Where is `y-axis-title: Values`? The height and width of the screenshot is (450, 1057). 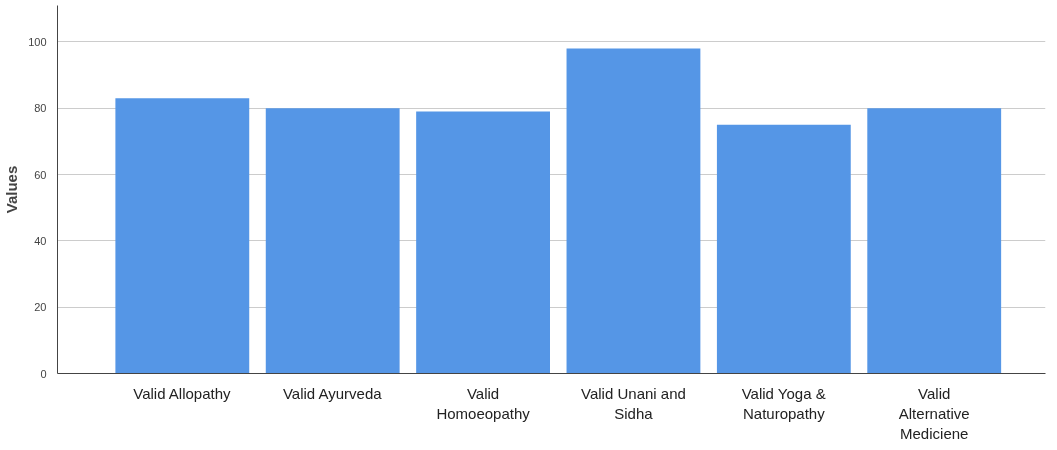
y-axis-title: Values is located at coordinates (12, 189).